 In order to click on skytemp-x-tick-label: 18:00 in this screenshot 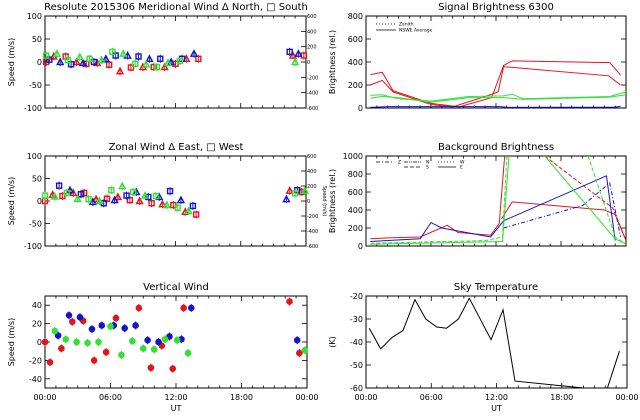, I will do `click(561, 397)`.